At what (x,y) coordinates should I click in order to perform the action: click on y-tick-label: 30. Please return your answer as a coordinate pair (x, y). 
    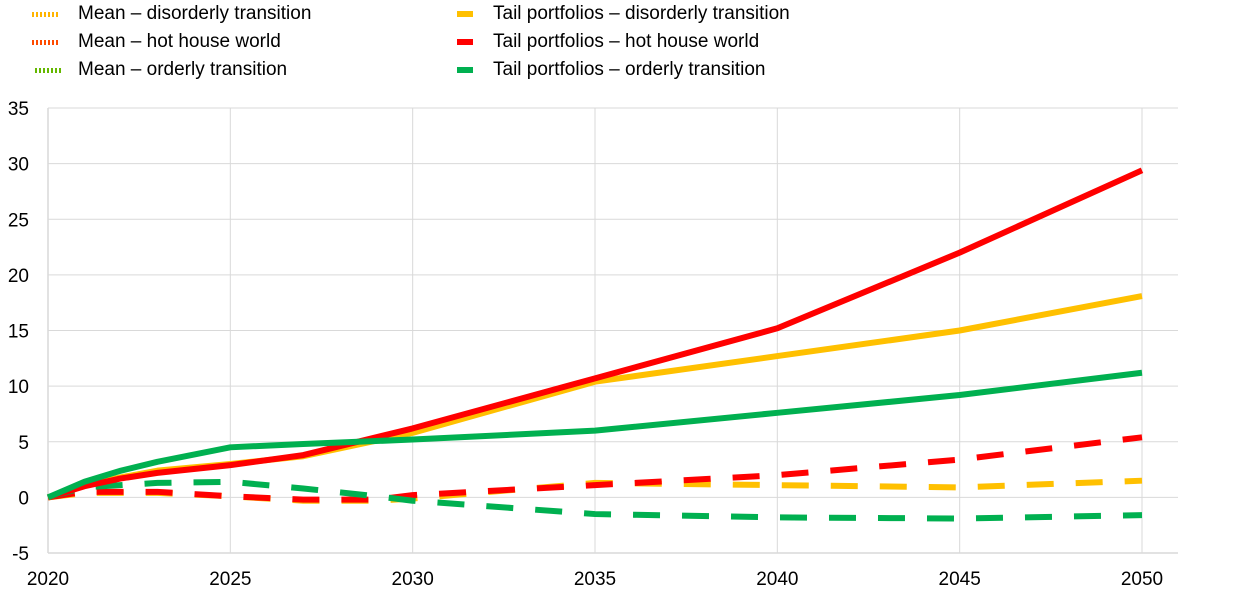
    Looking at the image, I should click on (18, 165).